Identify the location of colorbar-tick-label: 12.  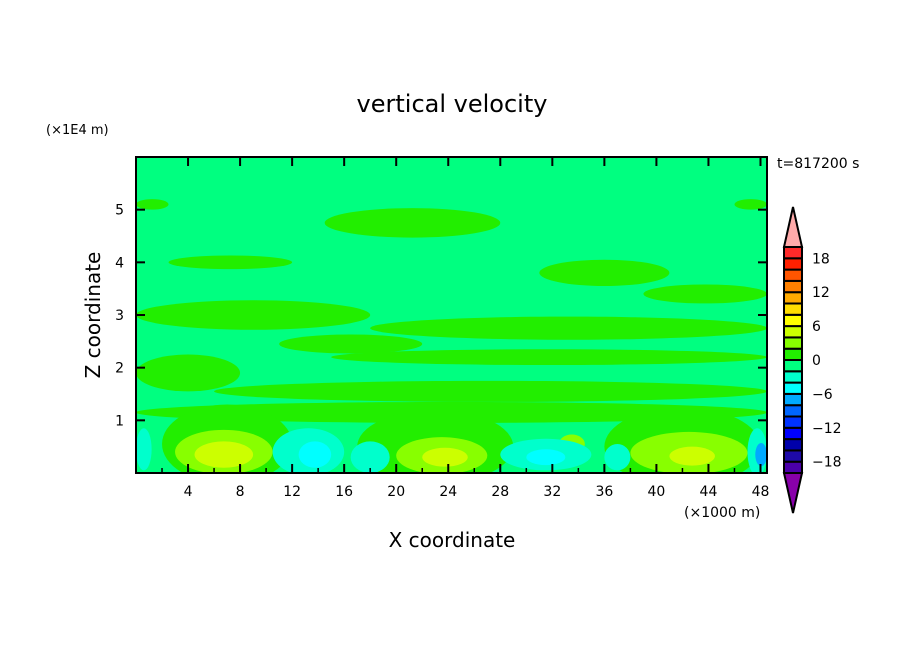
(821, 293).